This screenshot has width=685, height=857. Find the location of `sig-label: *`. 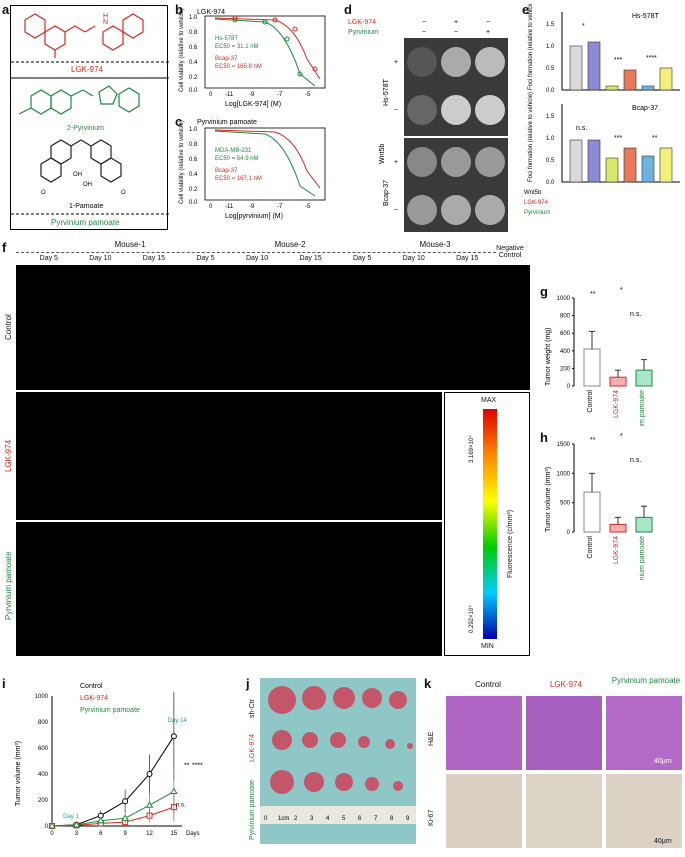

sig-label: * is located at coordinates (621, 436).